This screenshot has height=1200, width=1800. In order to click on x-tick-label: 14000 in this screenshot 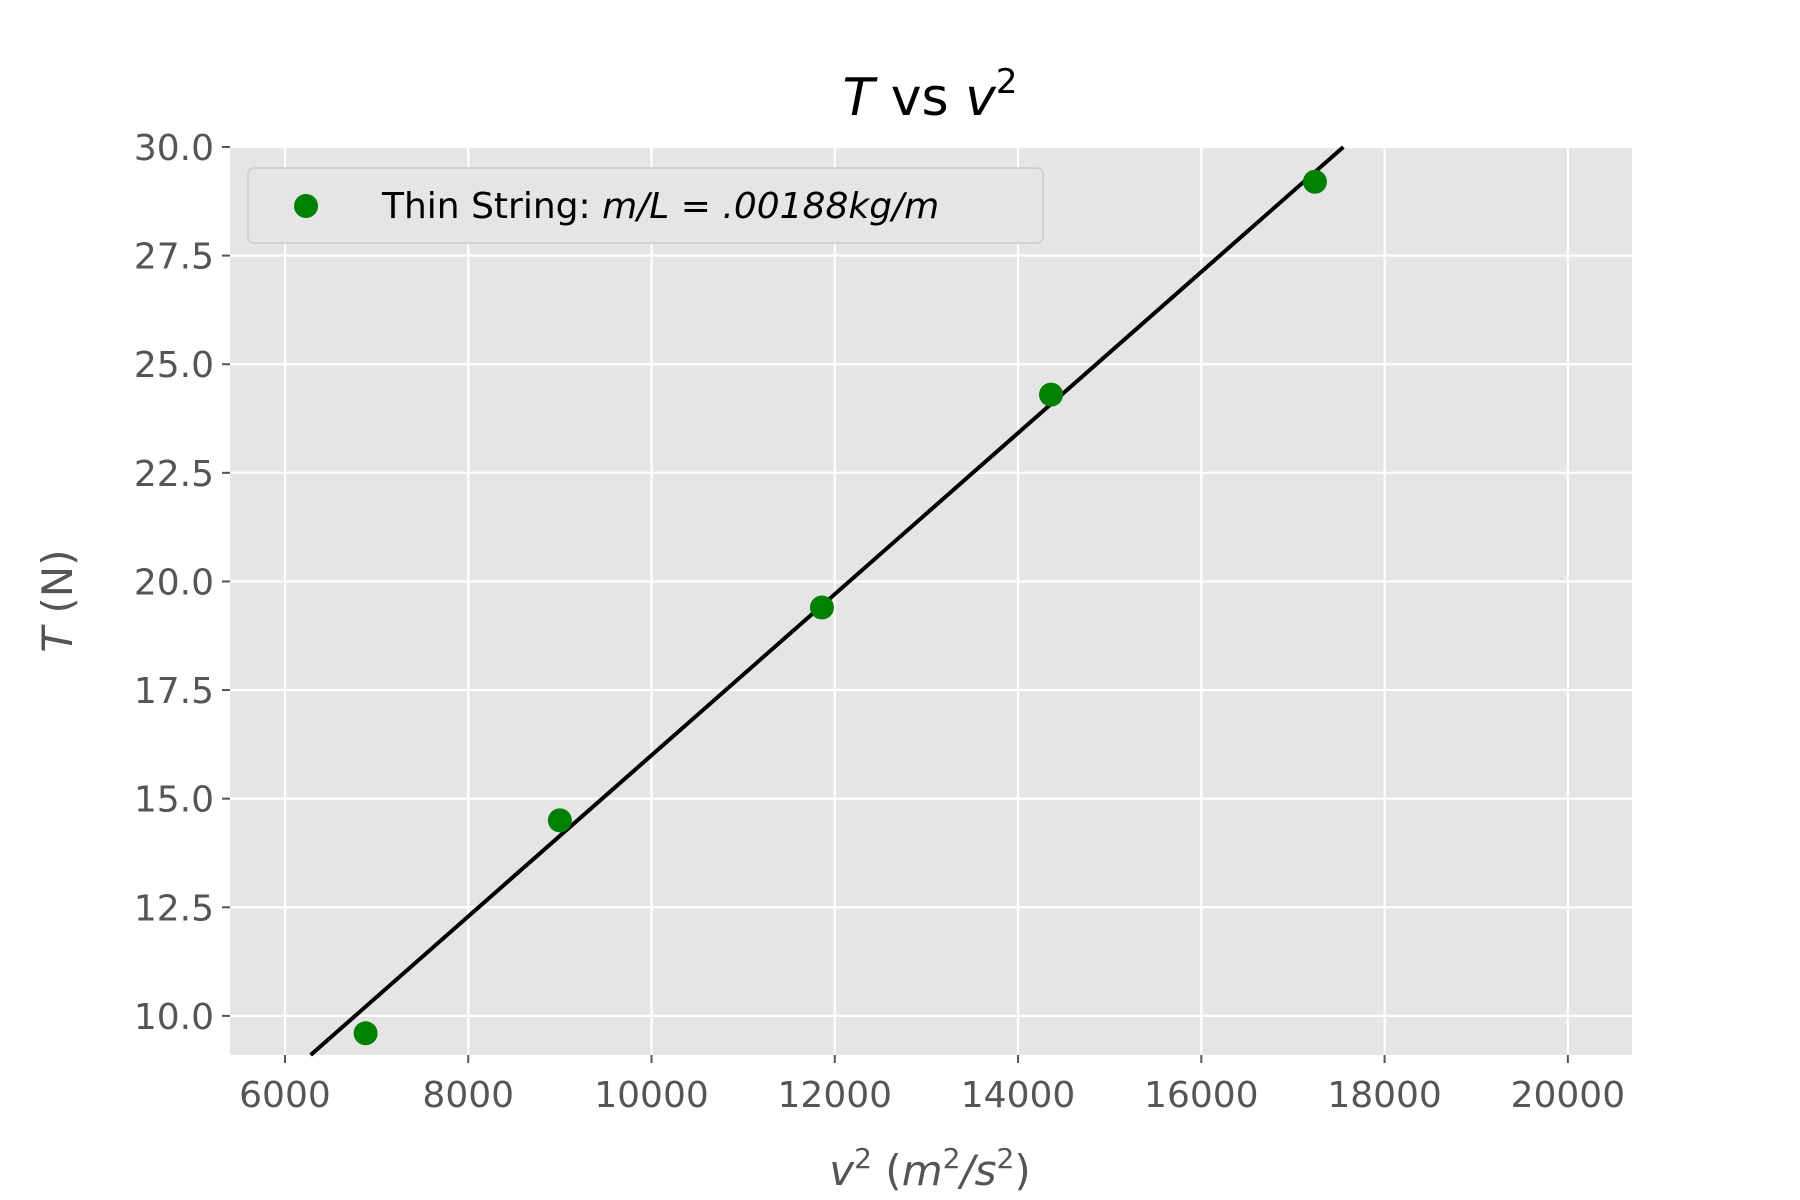, I will do `click(1018, 1095)`.